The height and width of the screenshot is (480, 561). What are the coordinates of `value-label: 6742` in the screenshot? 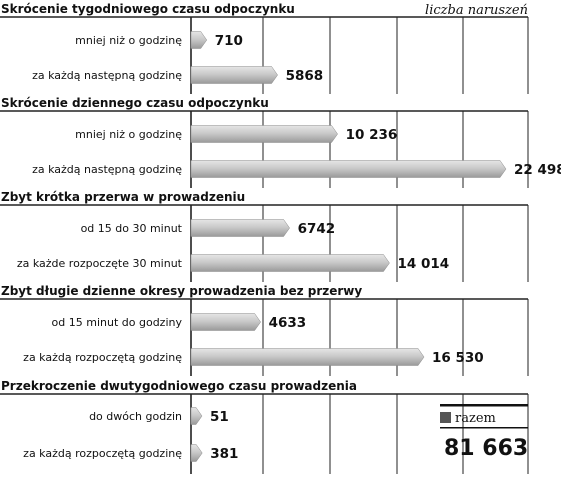 It's located at (317, 229).